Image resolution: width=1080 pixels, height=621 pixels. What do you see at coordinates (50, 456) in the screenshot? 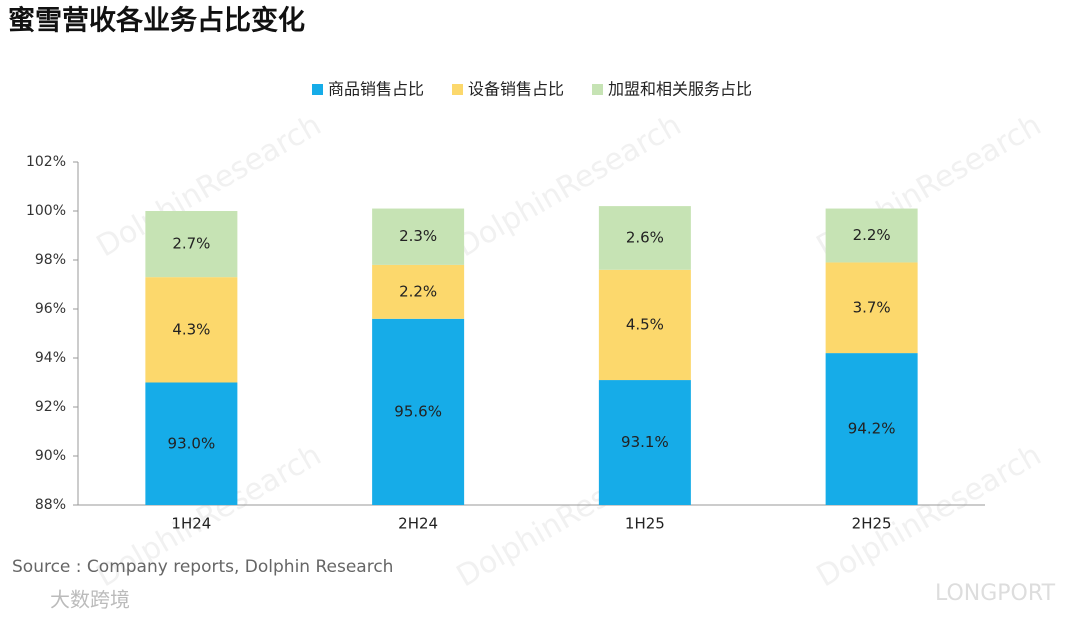
I see `y-tick-label: 90%` at bounding box center [50, 456].